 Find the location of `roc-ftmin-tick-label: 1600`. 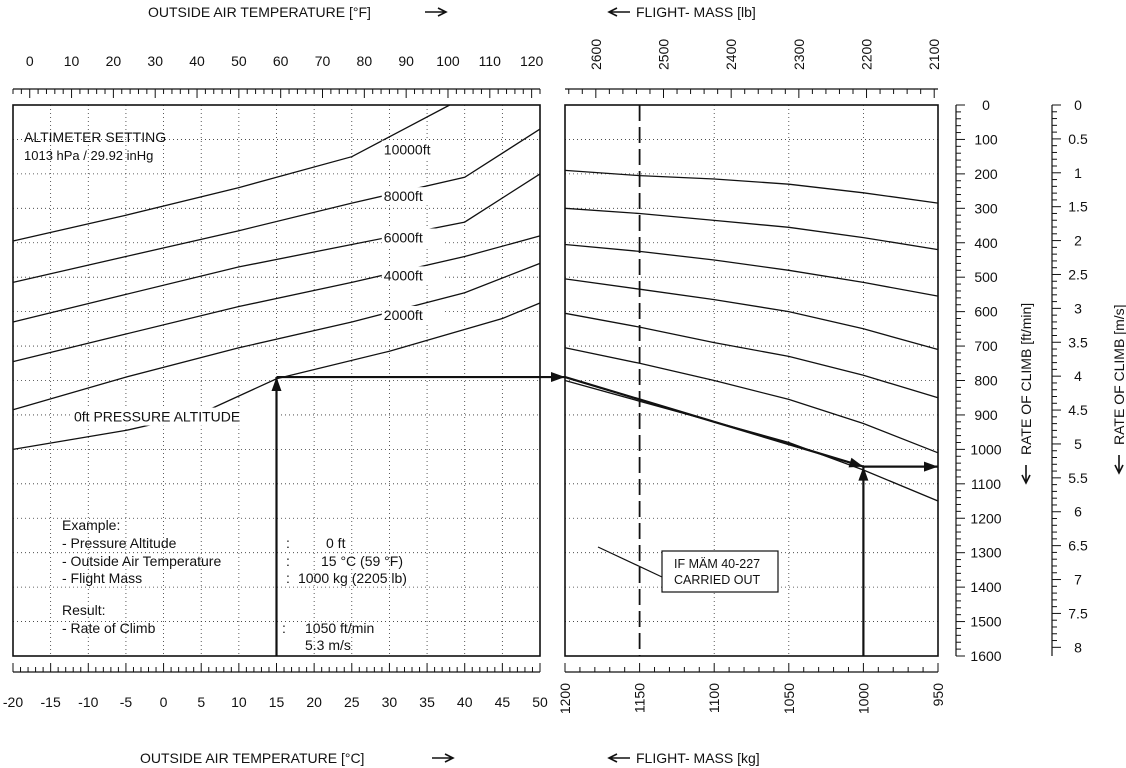

roc-ftmin-tick-label: 1600 is located at coordinates (985, 656).